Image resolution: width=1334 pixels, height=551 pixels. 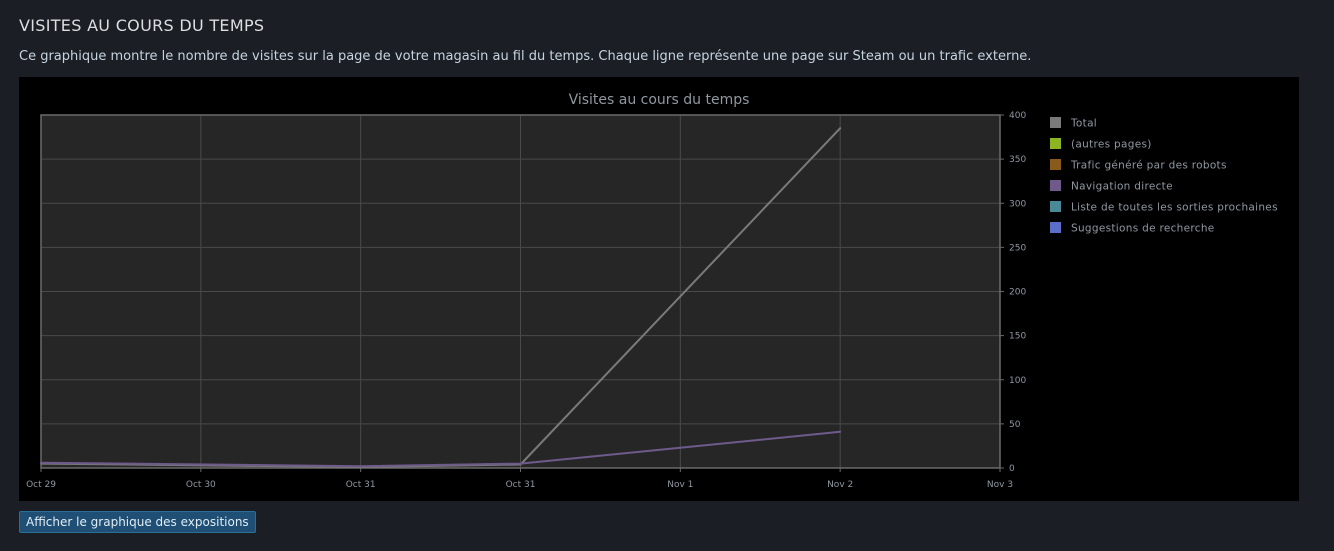 I want to click on legend-item: Trafic généré par des robots, so click(x=1138, y=165).